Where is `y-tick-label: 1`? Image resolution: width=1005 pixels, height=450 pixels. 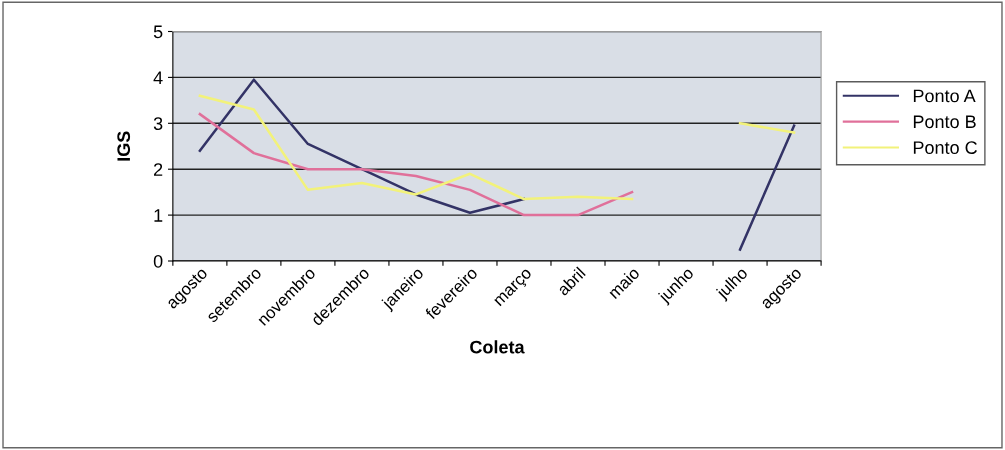 y-tick-label: 1 is located at coordinates (158, 215).